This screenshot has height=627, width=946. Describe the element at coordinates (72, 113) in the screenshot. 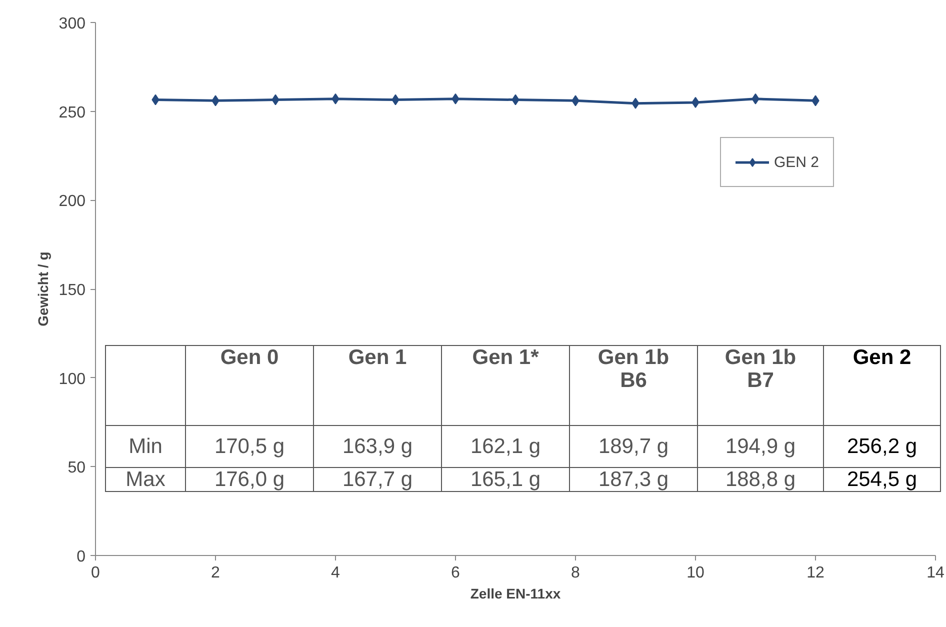

I see `y-tick-label: 250` at that location.